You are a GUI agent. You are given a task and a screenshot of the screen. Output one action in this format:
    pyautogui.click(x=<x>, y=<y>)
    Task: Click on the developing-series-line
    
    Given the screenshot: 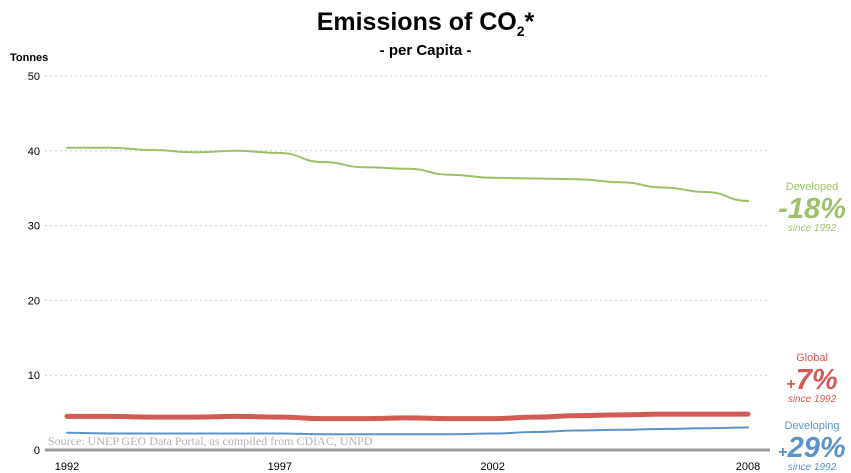 What is the action you would take?
    pyautogui.click(x=407, y=431)
    